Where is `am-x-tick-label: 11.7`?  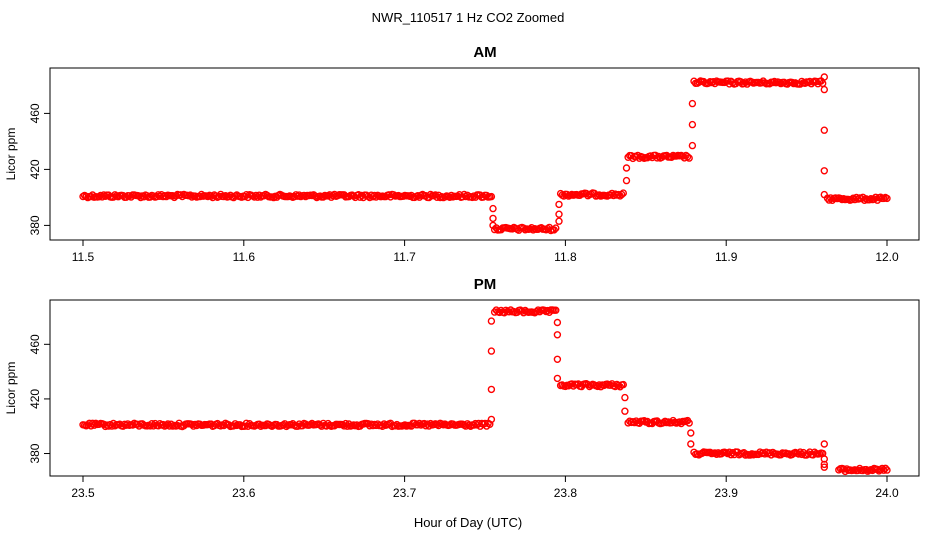 am-x-tick-label: 11.7 is located at coordinates (404, 257).